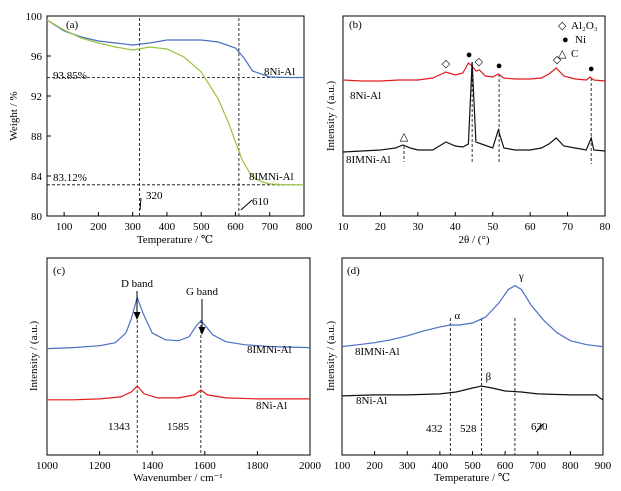  I want to click on panel-d-vline-label-528: 528, so click(468, 429).